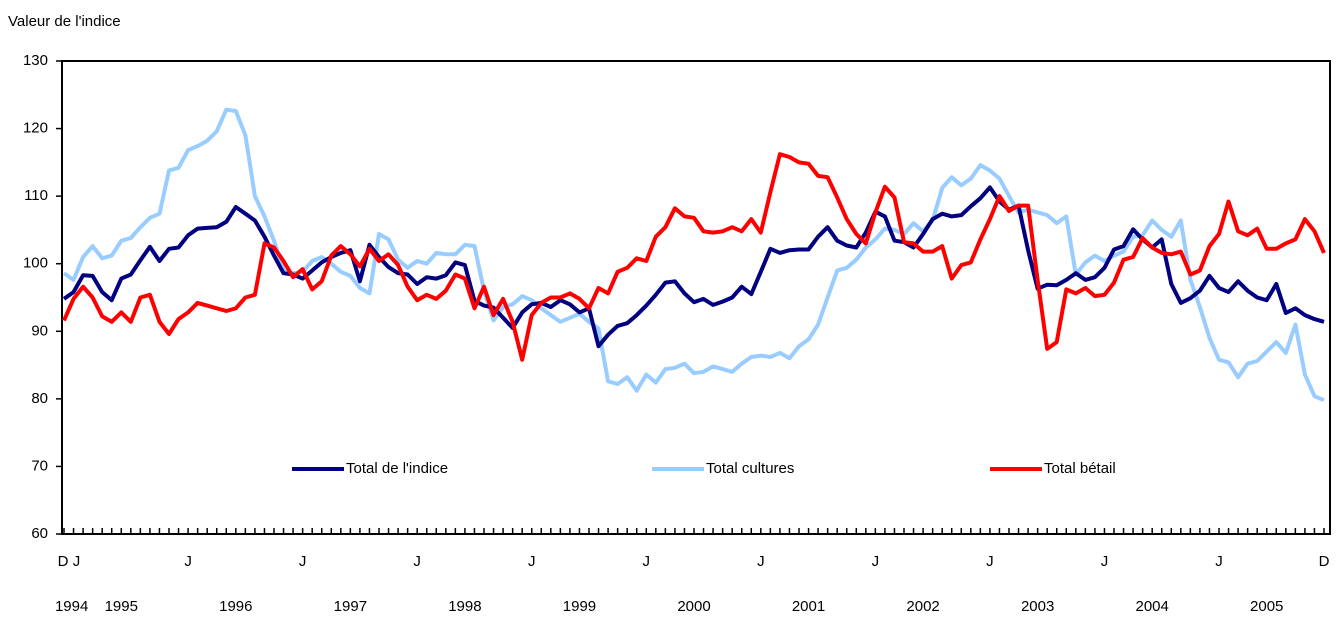  Describe the element at coordinates (71, 606) in the screenshot. I see `year-label: 1994` at that location.